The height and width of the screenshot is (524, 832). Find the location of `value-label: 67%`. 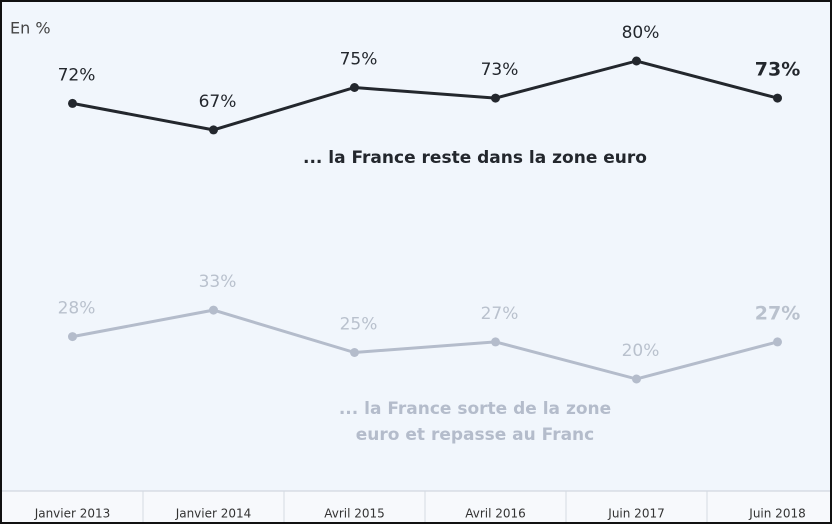

value-label: 67% is located at coordinates (218, 102).